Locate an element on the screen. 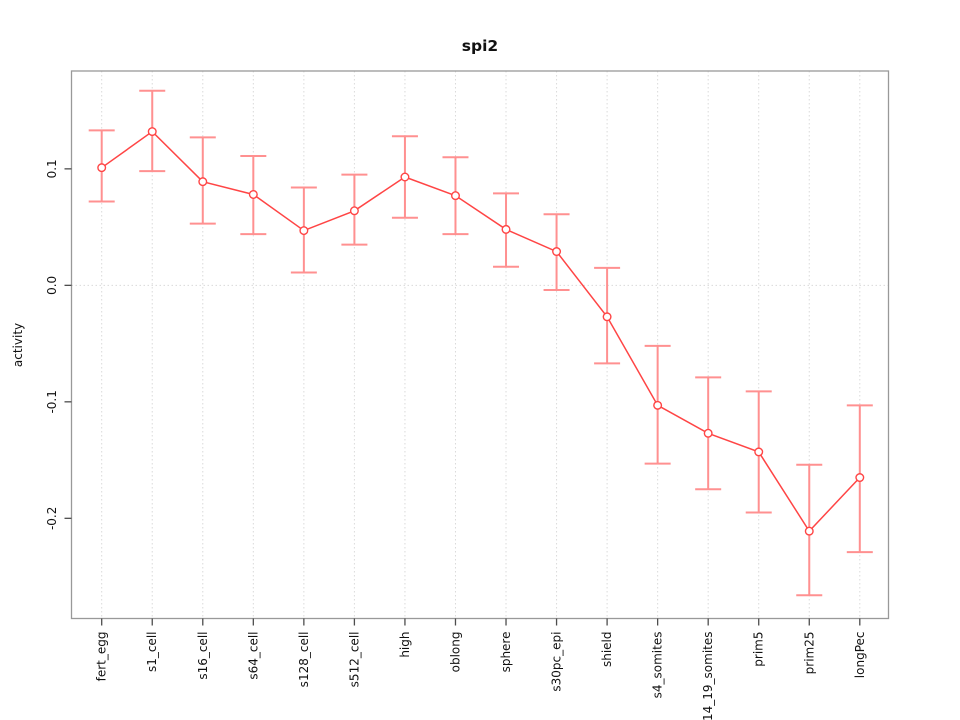  y-tick-label: 0.0 is located at coordinates (52, 285).